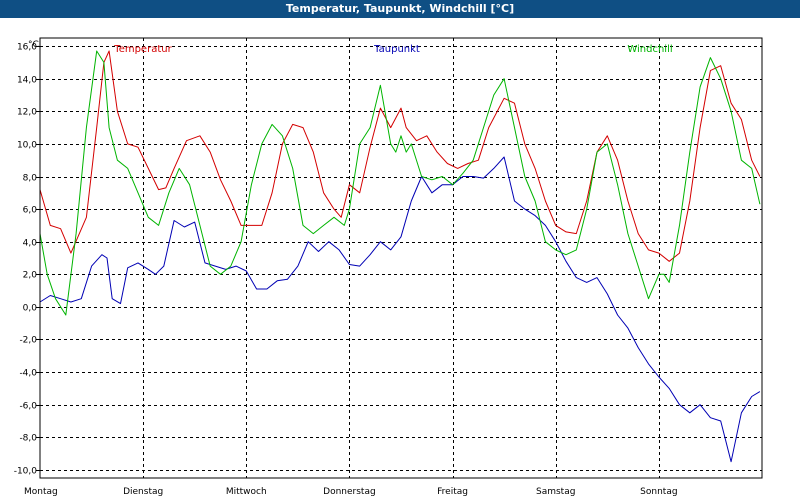 The image size is (800, 500). What do you see at coordinates (27, 113) in the screenshot?
I see `y-tick-label: 12,0` at bounding box center [27, 113].